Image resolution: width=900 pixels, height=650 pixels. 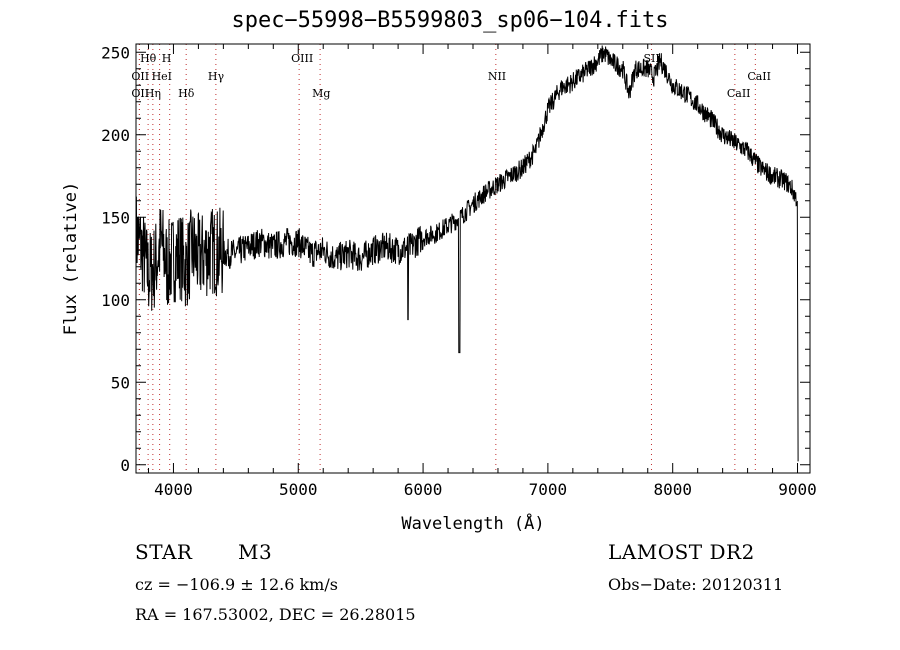 I want to click on line-label-5: OIII, so click(x=302, y=58).